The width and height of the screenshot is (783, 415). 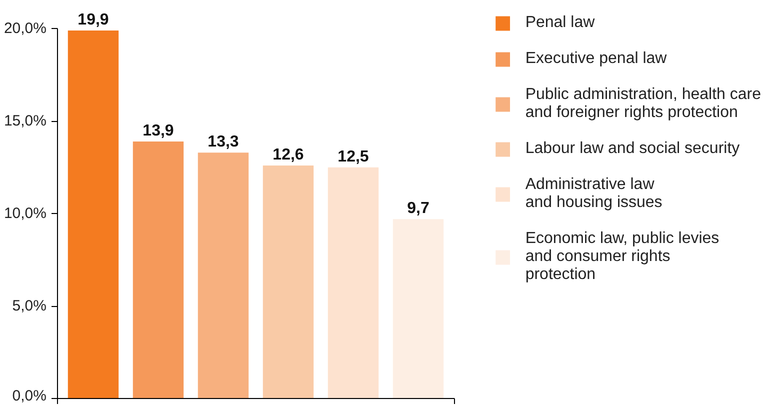 What do you see at coordinates (622, 257) in the screenshot?
I see `legend-label: Economic law, public levies and consumer rights protection` at bounding box center [622, 257].